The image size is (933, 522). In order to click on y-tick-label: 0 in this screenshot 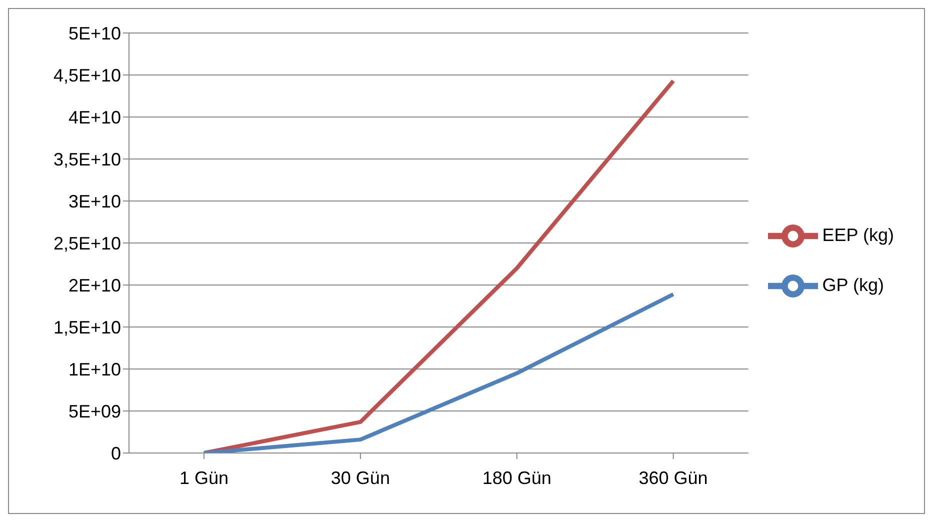, I will do `click(115, 453)`.